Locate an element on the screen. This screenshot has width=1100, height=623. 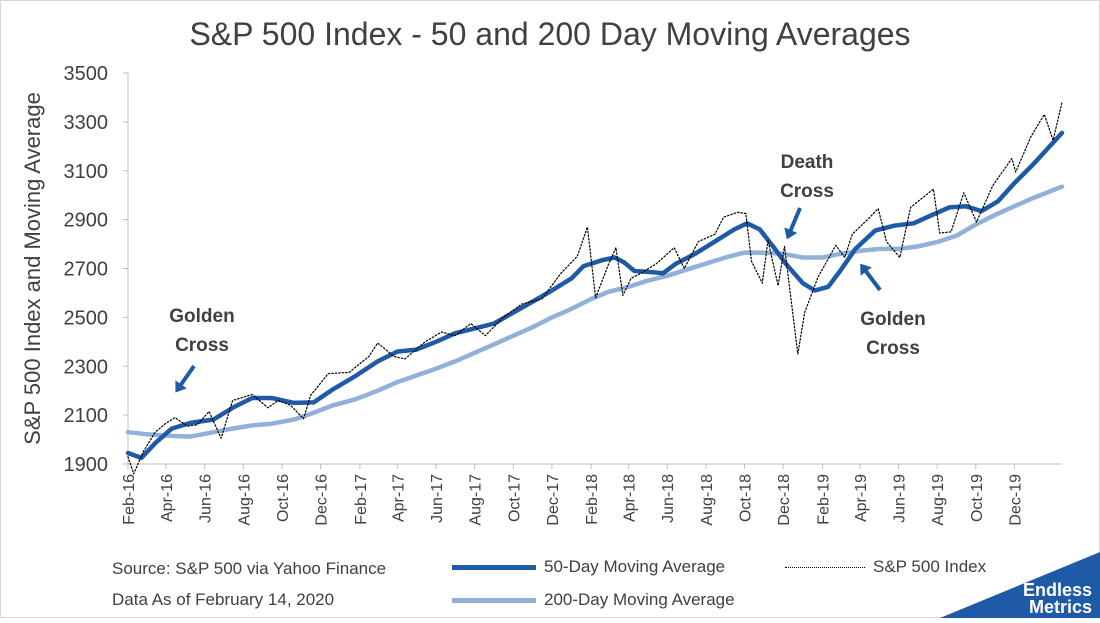
legend-item-200day: 200-Day Moving Average is located at coordinates (593, 600).